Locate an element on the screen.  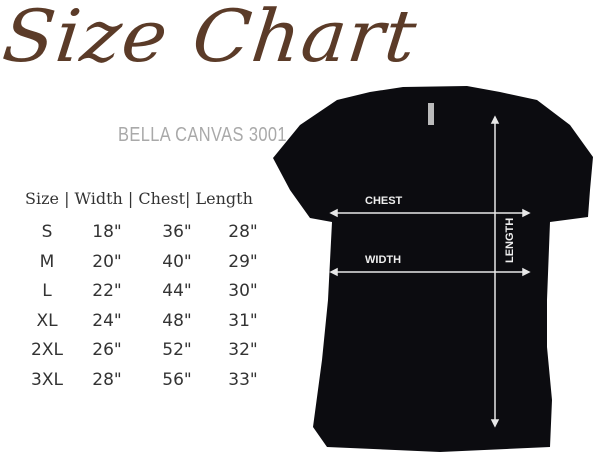
length-label: LENGTH is located at coordinates (510, 240).